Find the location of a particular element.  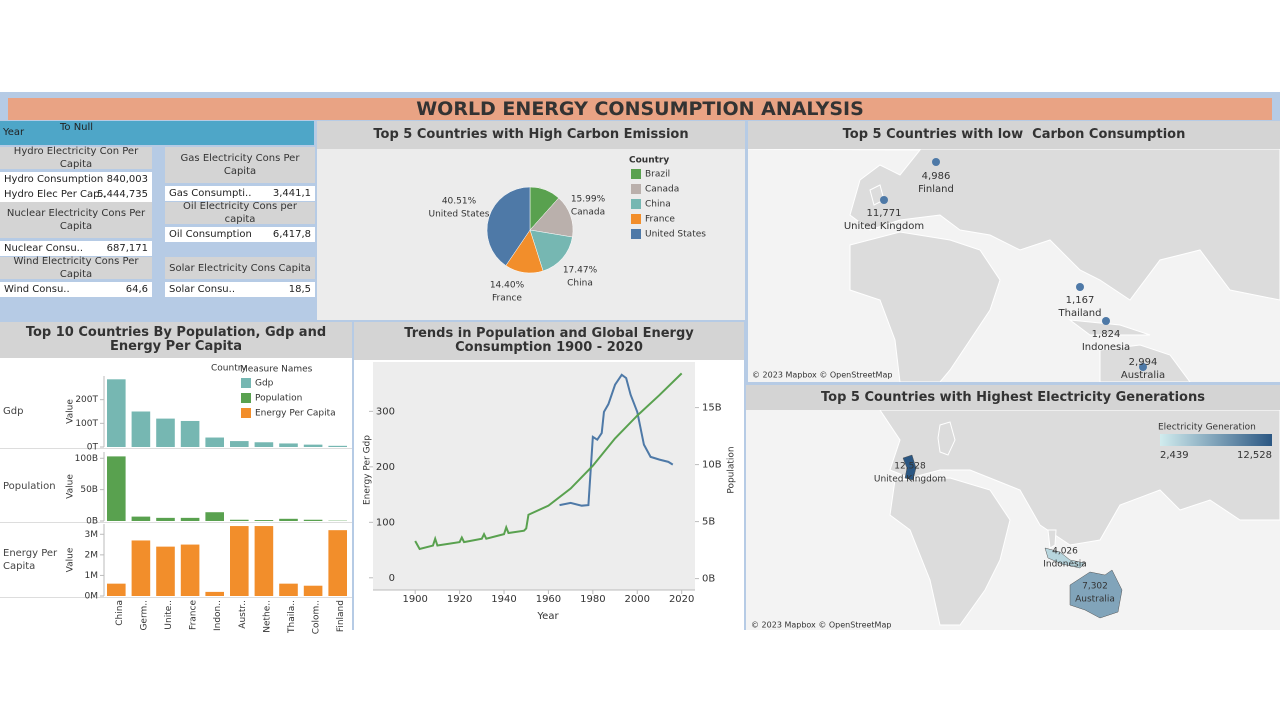

y-axis-title: Value is located at coordinates (71, 486).